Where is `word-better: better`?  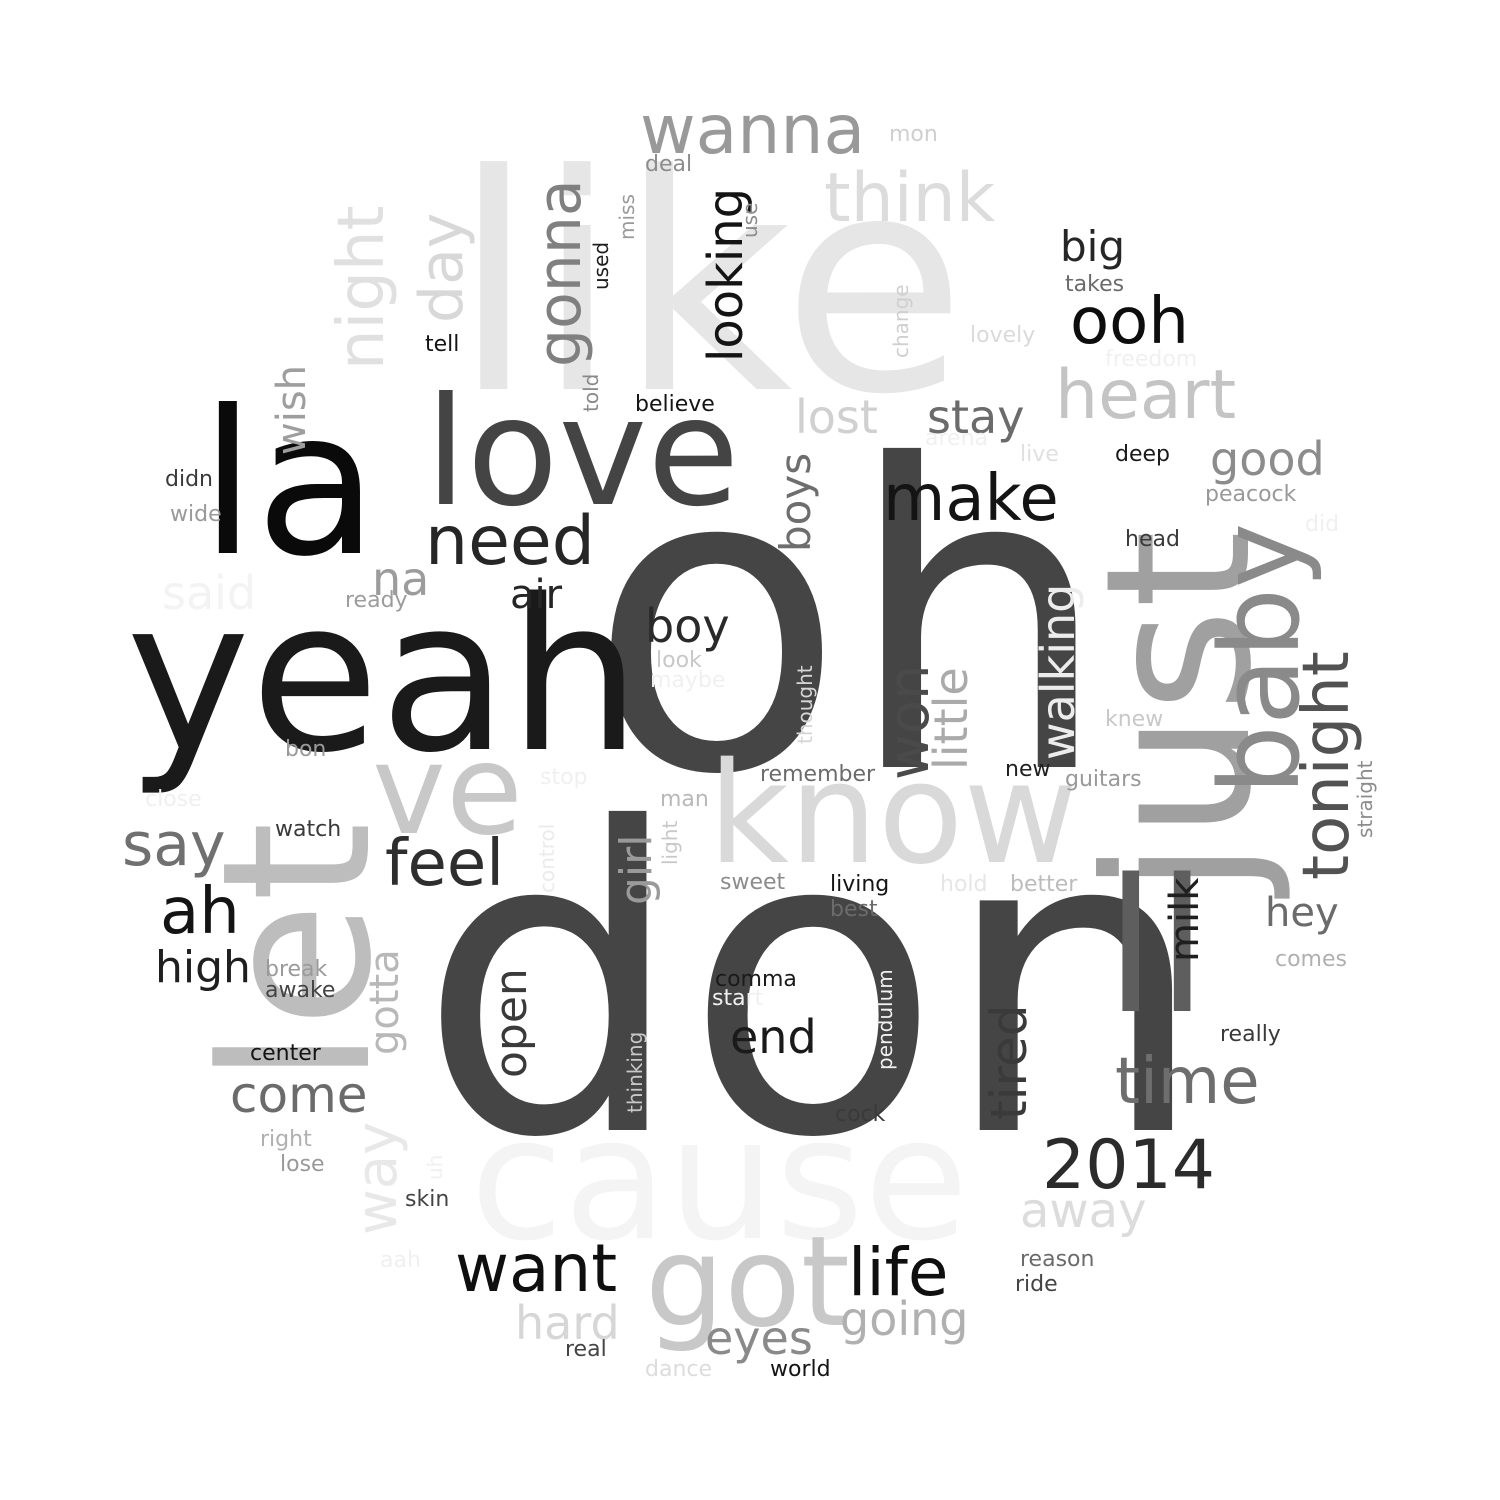 word-better: better is located at coordinates (1044, 884).